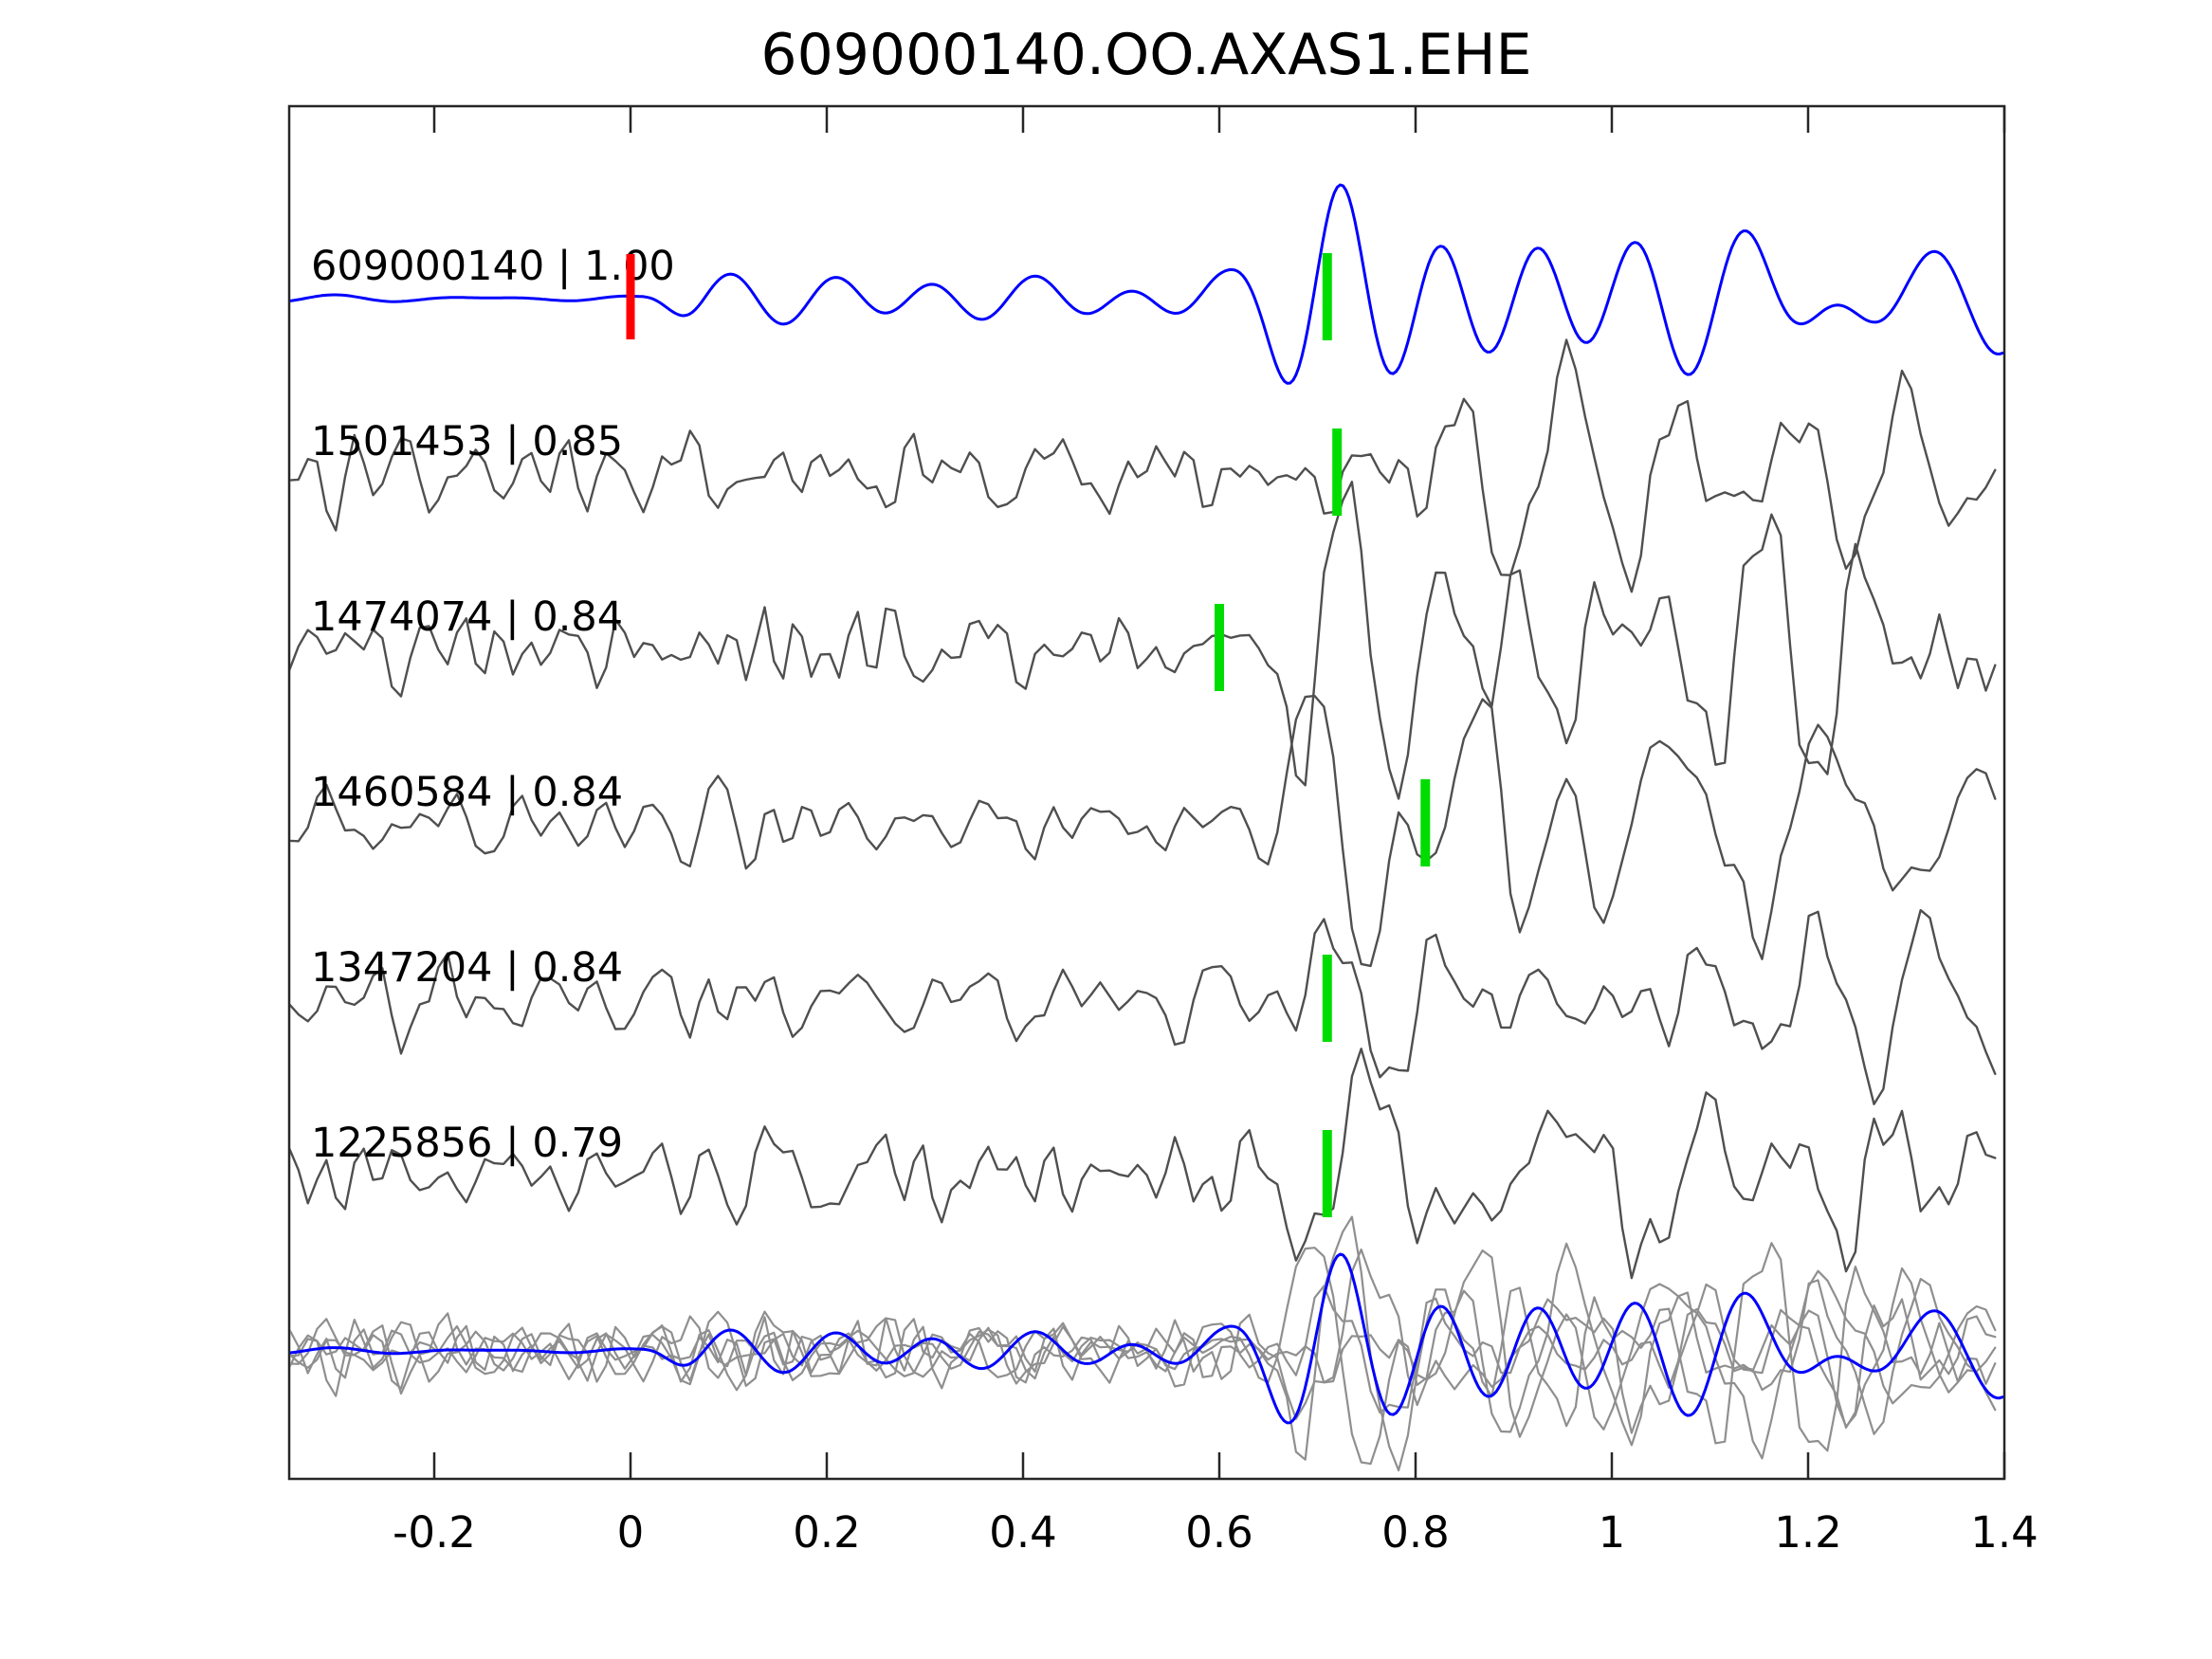  Describe the element at coordinates (1023, 1532) in the screenshot. I see `x-tick-label: 0.4` at that location.